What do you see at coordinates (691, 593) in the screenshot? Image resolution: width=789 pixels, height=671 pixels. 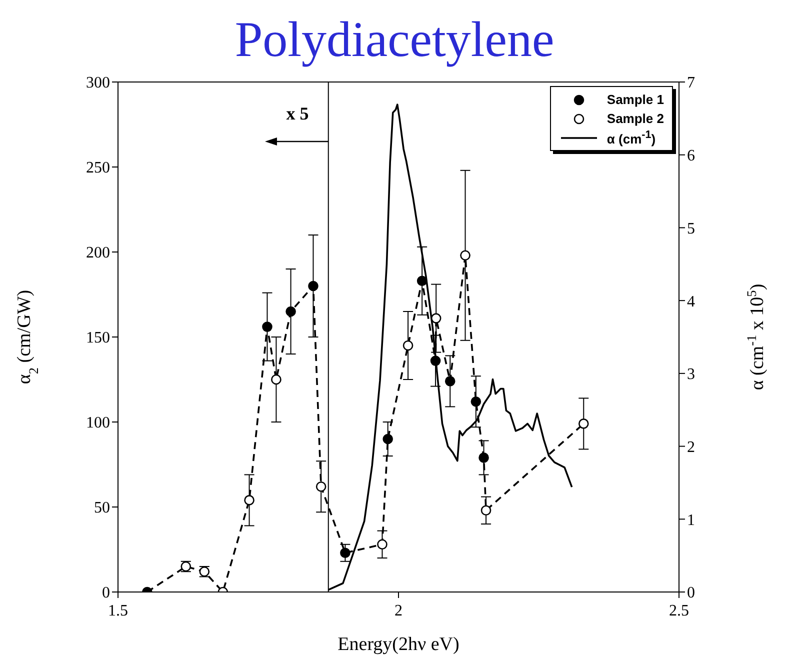 I see `y2-tick-label: 0` at bounding box center [691, 593].